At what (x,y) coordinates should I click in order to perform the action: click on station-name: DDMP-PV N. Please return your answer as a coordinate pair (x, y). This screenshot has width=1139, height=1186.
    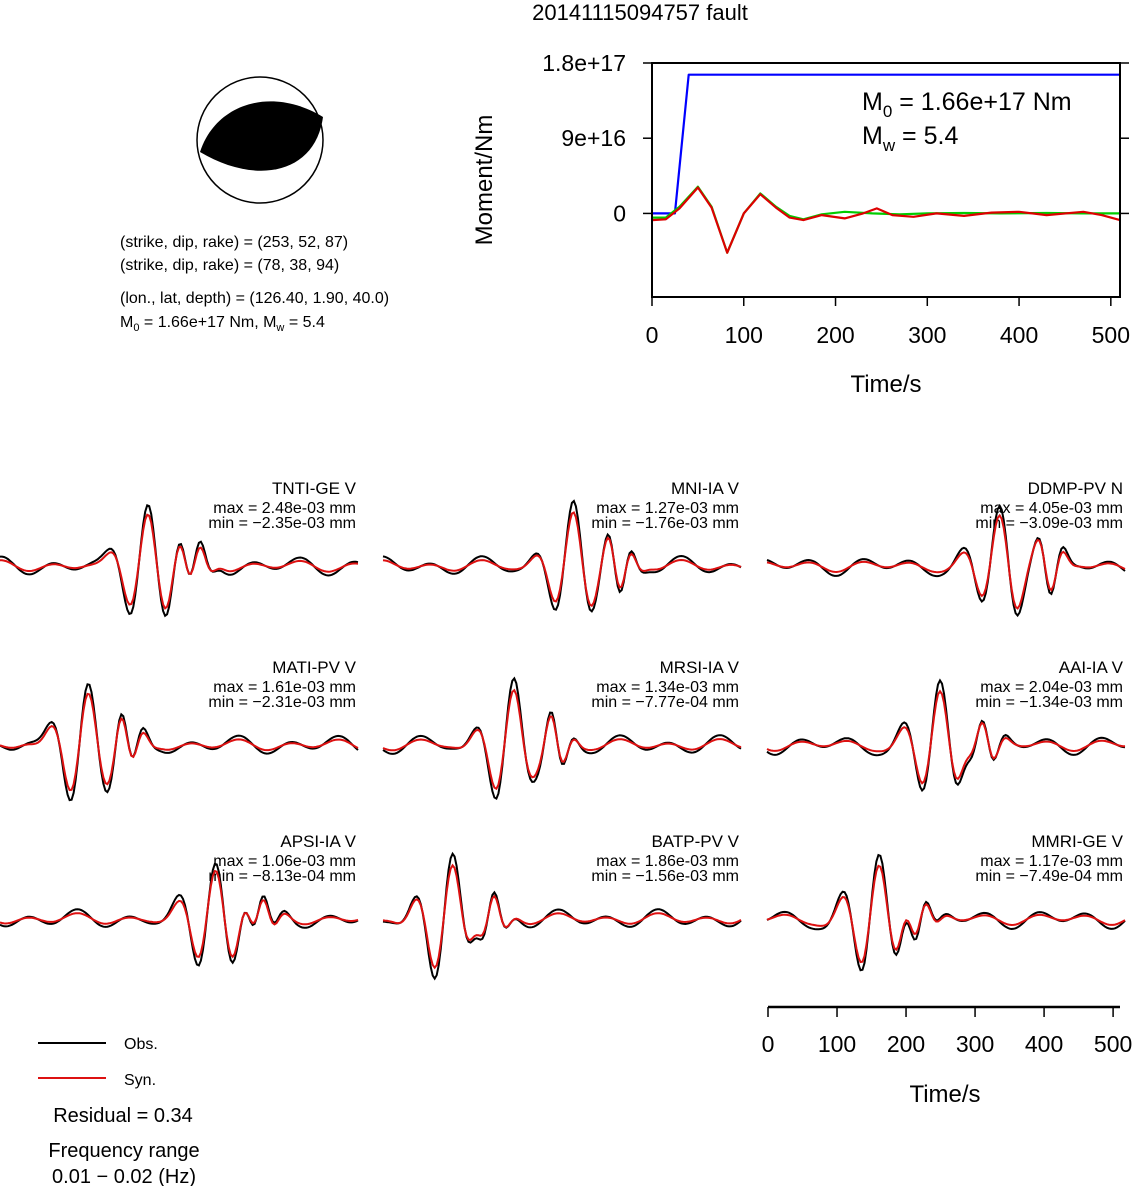
    Looking at the image, I should click on (1075, 488).